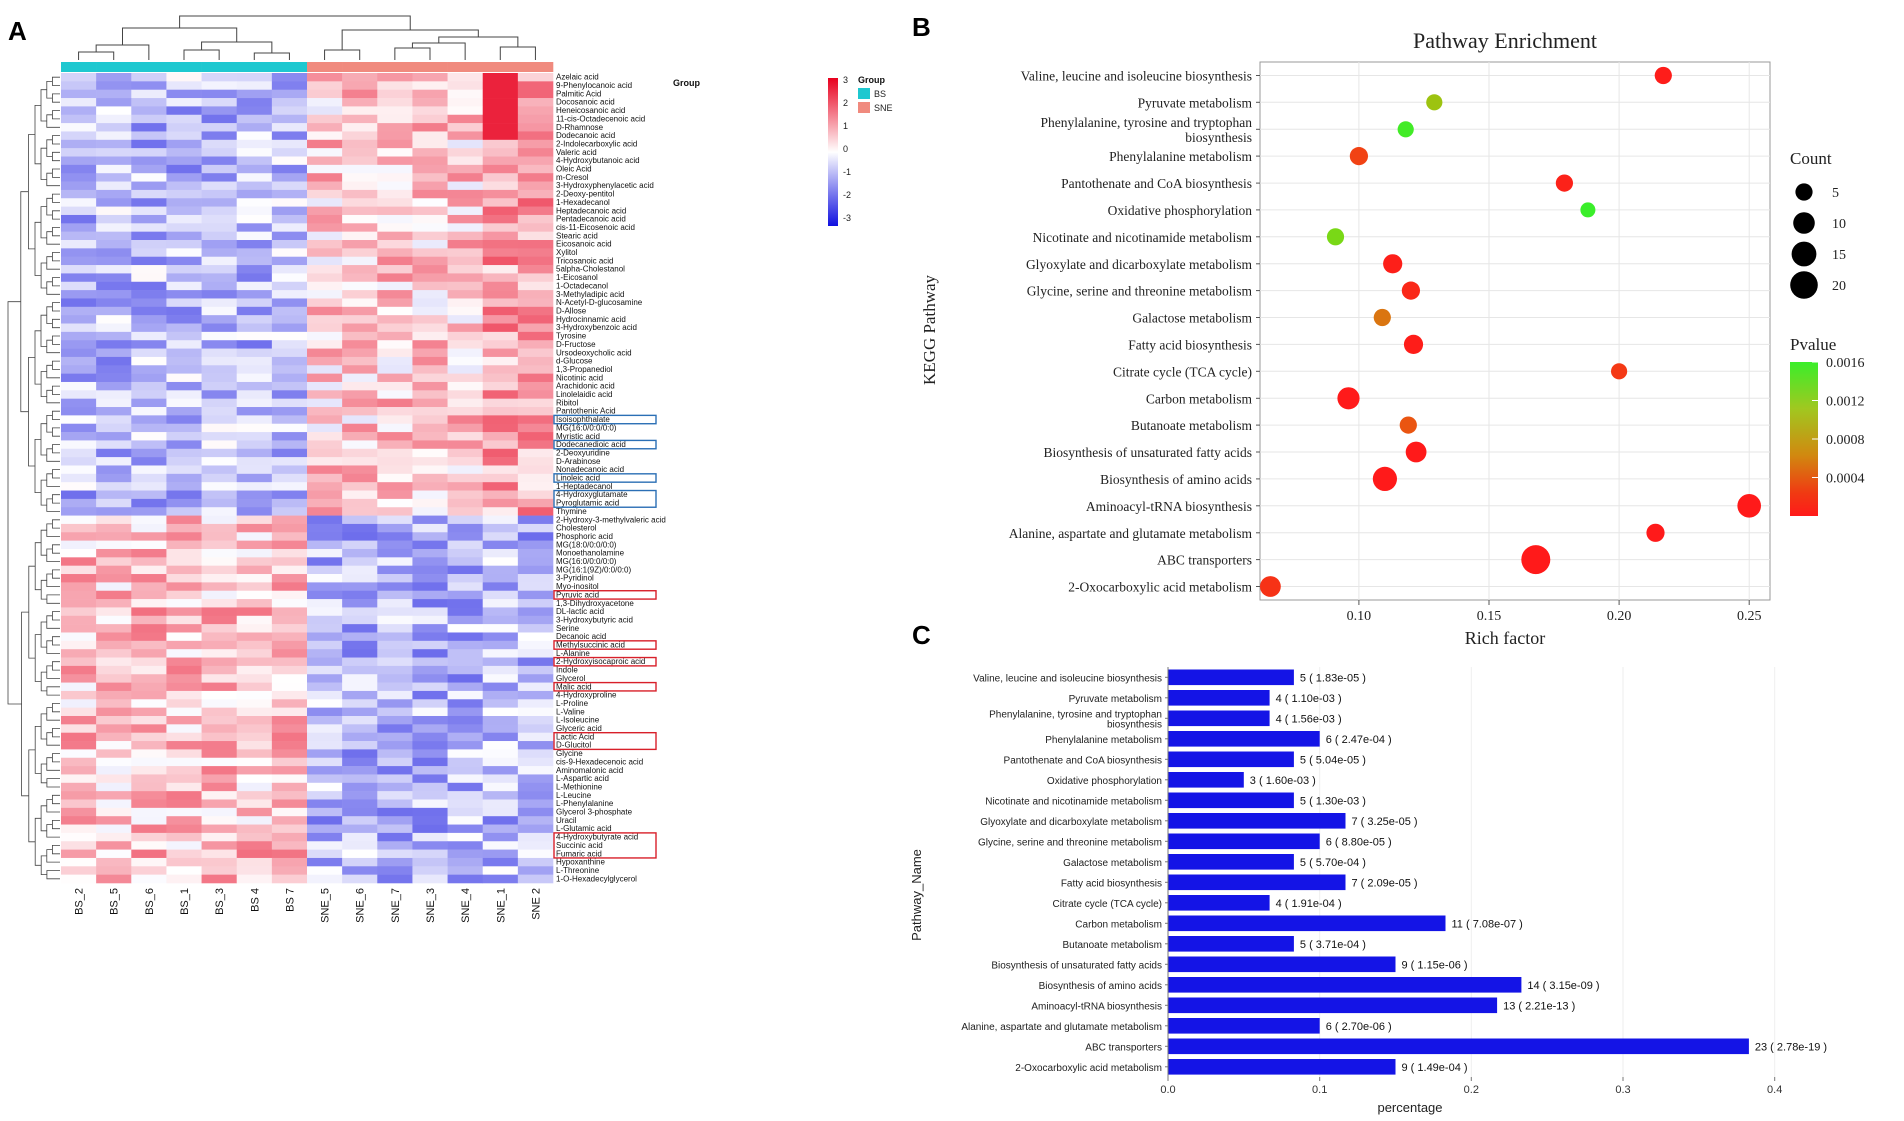 This screenshot has height=1121, width=1904. What do you see at coordinates (1333, 945) in the screenshot?
I see `bar-annotation: 5 ( 3.71e-04 )` at bounding box center [1333, 945].